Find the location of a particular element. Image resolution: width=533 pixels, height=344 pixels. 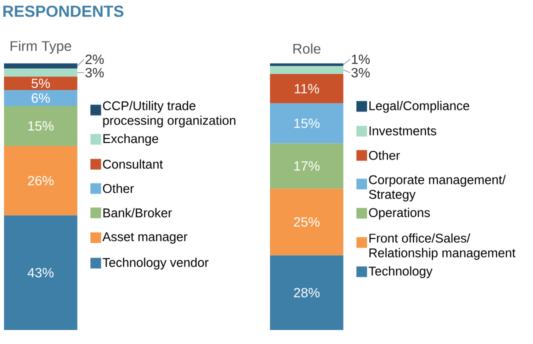

legend-label: Exchange is located at coordinates (130, 140).